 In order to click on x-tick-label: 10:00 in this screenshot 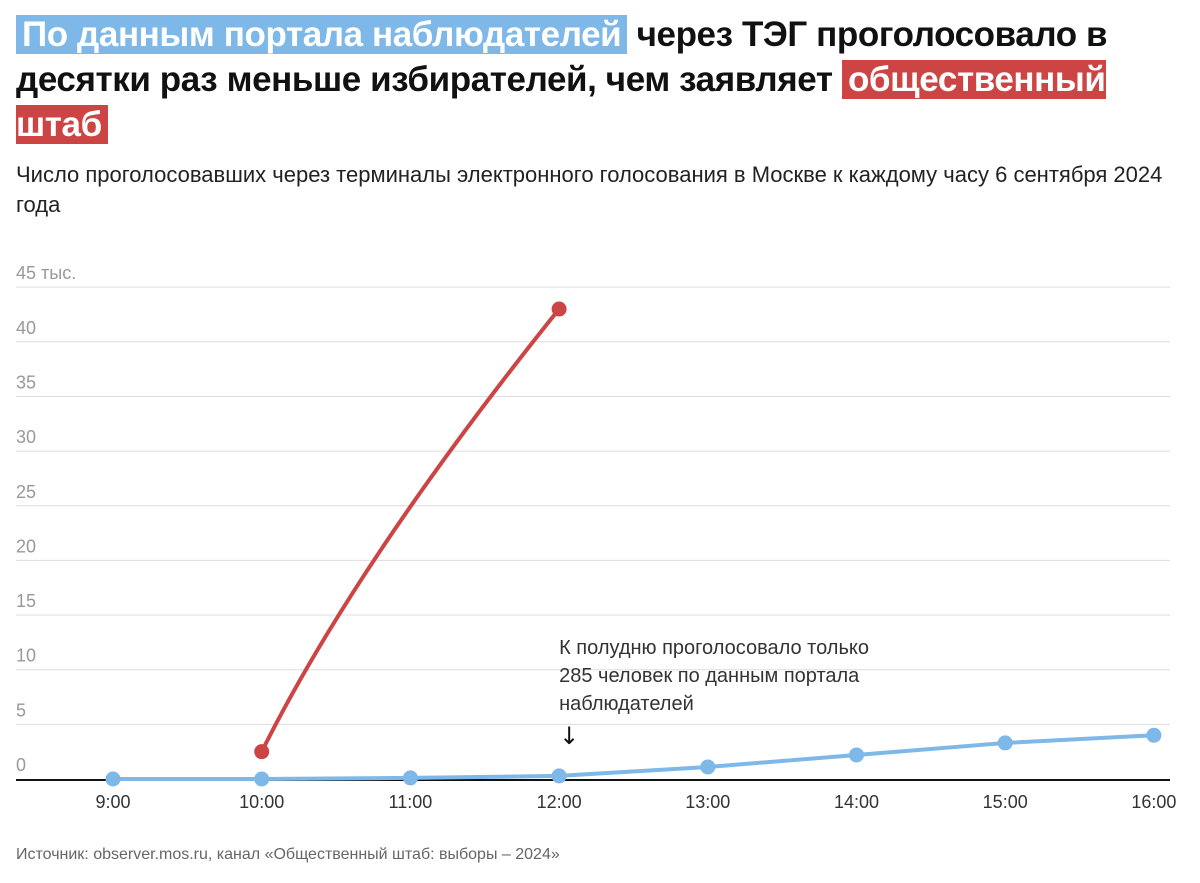, I will do `click(261, 802)`.